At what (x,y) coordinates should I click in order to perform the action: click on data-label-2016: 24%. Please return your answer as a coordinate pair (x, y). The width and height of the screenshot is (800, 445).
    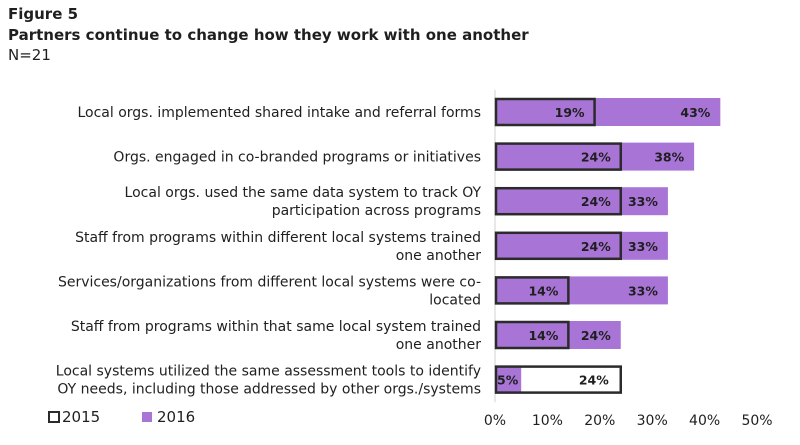
    Looking at the image, I should click on (596, 335).